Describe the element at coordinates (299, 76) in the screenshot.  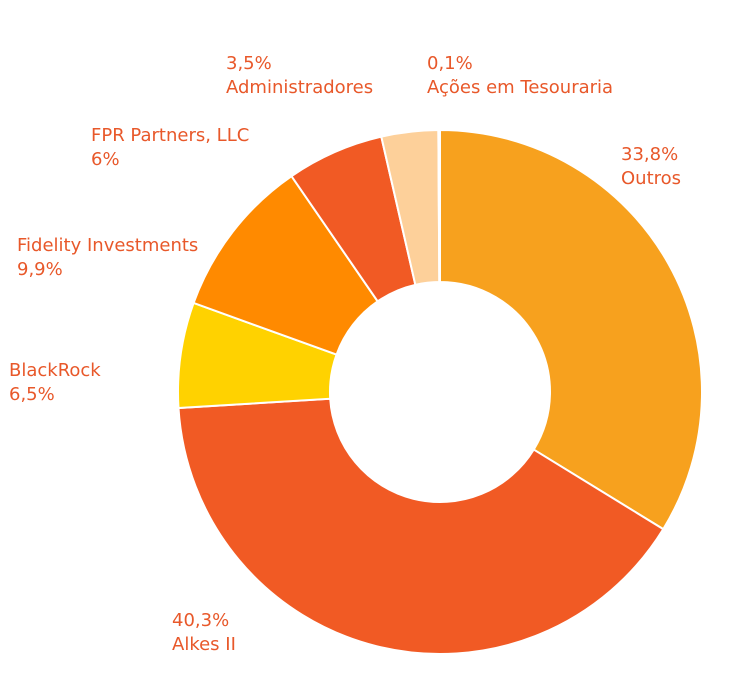
I see `label-administradores: 3,5% Administradores` at that location.